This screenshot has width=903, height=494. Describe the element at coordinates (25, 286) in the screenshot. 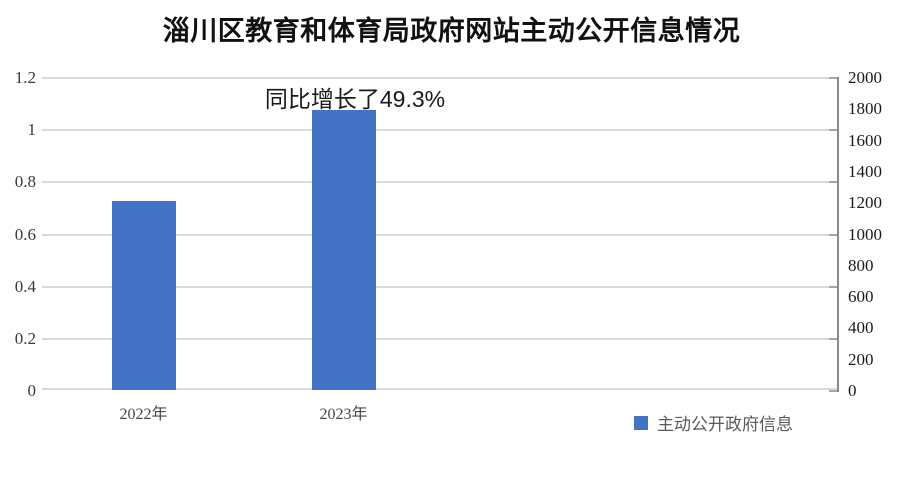

I see `y-axis-left-tick-label: 0.4` at that location.